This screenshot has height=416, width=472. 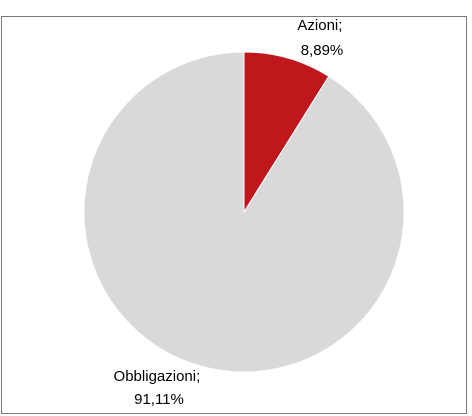 What do you see at coordinates (321, 38) in the screenshot?
I see `slice-label-azioni: Azioni; 8,89%` at bounding box center [321, 38].